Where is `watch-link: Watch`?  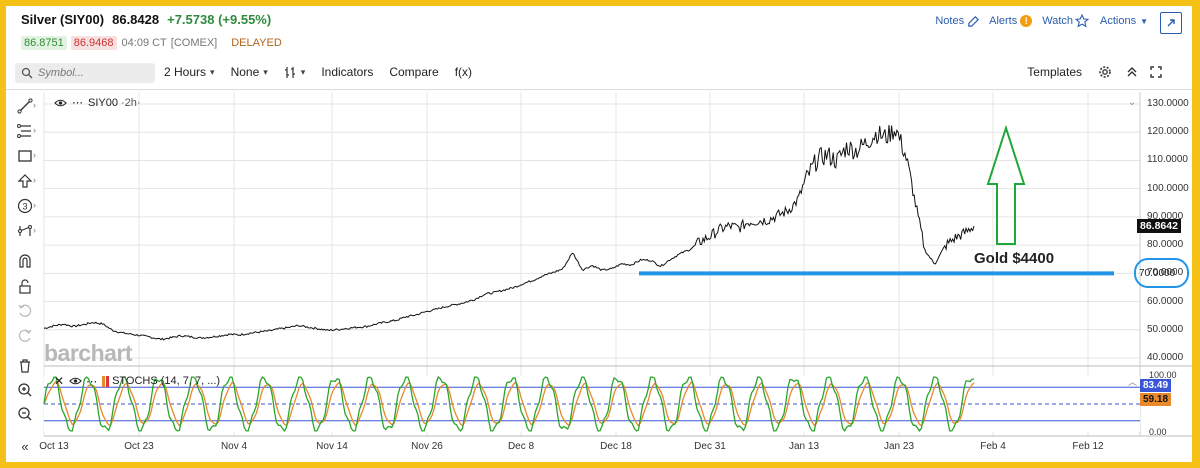 watch-link: Watch is located at coordinates (1065, 21).